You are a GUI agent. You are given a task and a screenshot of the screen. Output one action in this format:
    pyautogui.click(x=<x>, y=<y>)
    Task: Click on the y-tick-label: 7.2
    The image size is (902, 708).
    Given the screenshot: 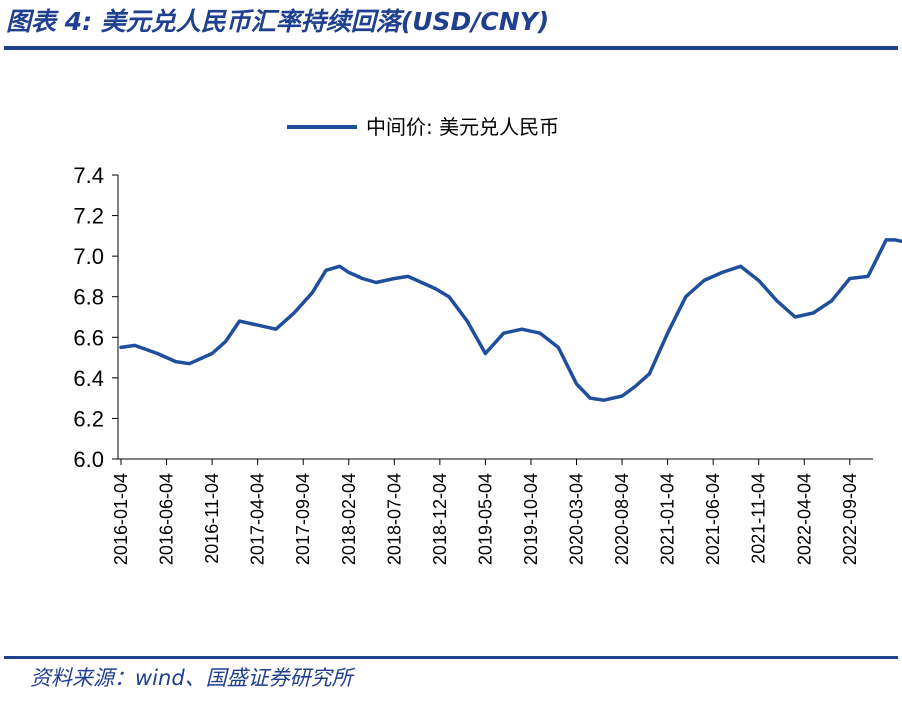 What is the action you would take?
    pyautogui.click(x=88, y=216)
    